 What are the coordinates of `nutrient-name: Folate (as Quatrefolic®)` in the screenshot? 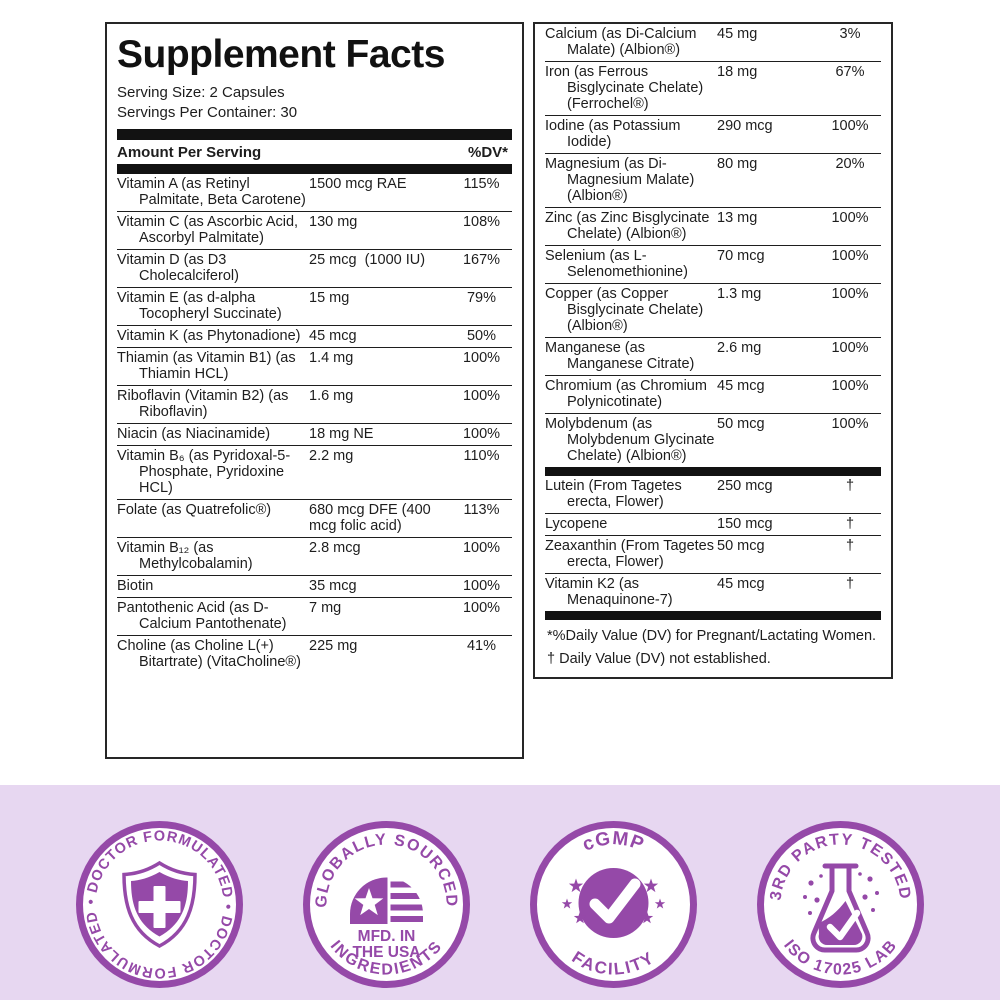 It's located at (194, 510).